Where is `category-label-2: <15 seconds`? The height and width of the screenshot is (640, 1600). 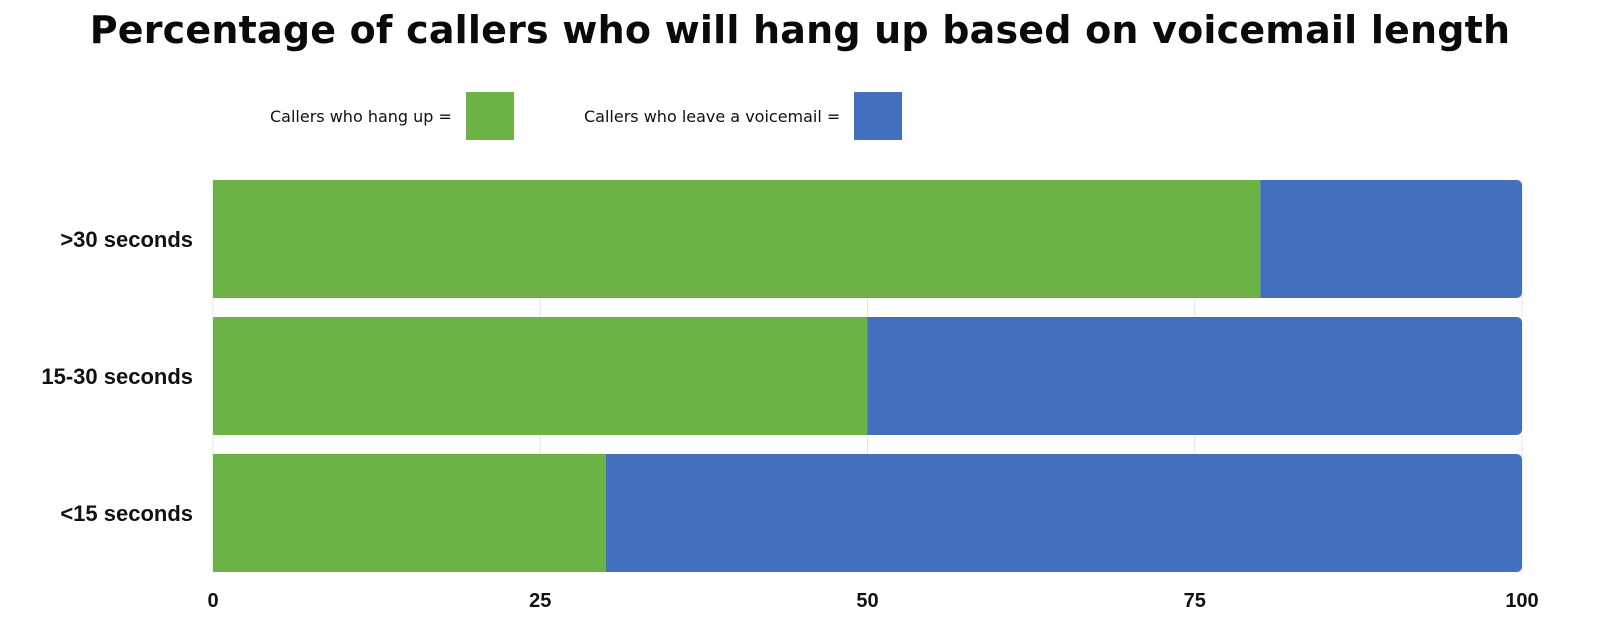
category-label-2: <15 seconds is located at coordinates (126, 513).